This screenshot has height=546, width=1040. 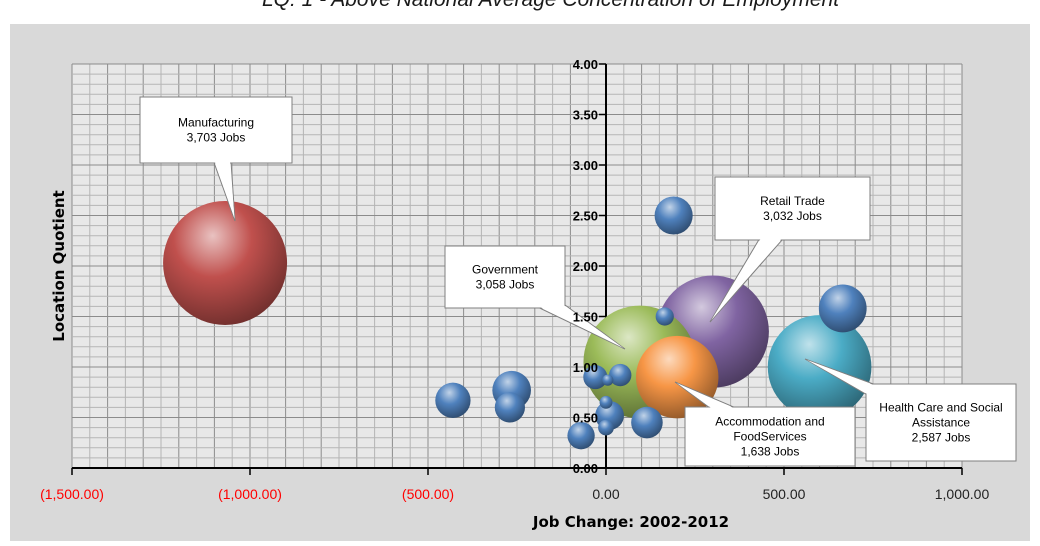 What do you see at coordinates (216, 123) in the screenshot?
I see `callout-label: Manufacturing` at bounding box center [216, 123].